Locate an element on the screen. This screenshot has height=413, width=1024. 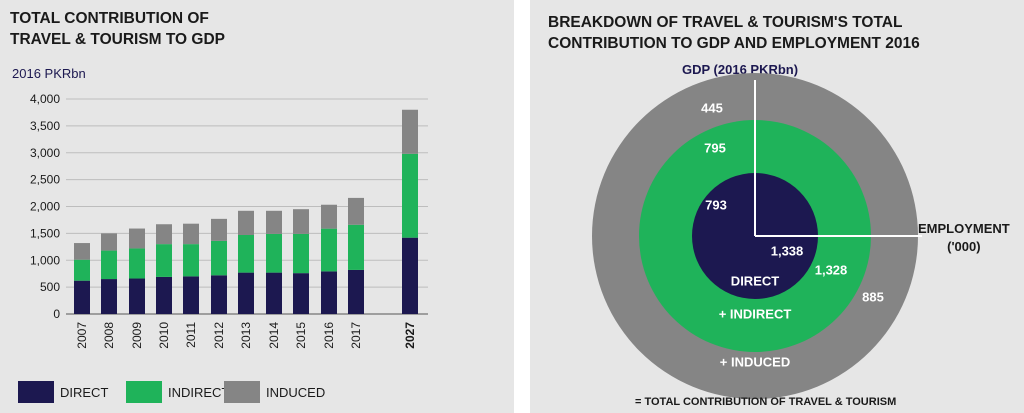
legend-label-direct: DIRECT is located at coordinates (84, 392).